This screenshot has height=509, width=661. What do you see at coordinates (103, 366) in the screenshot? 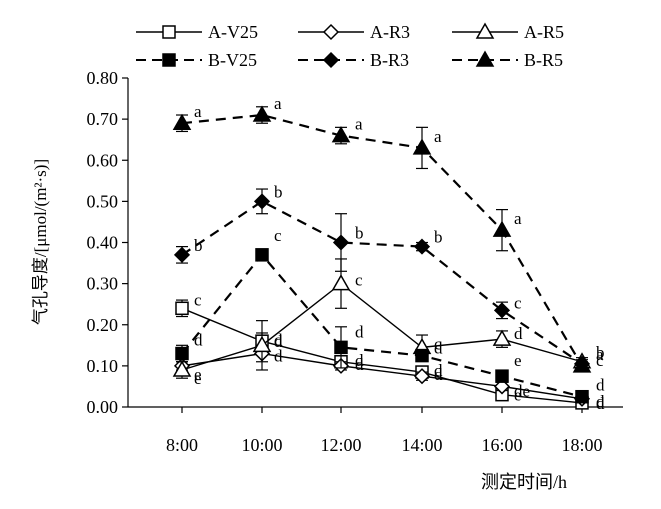
I see `y-tick-label: 0.10` at bounding box center [103, 366].